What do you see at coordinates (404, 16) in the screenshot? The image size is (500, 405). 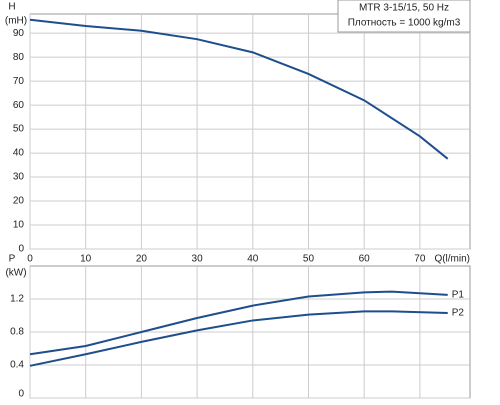 I see `info-box` at bounding box center [404, 16].